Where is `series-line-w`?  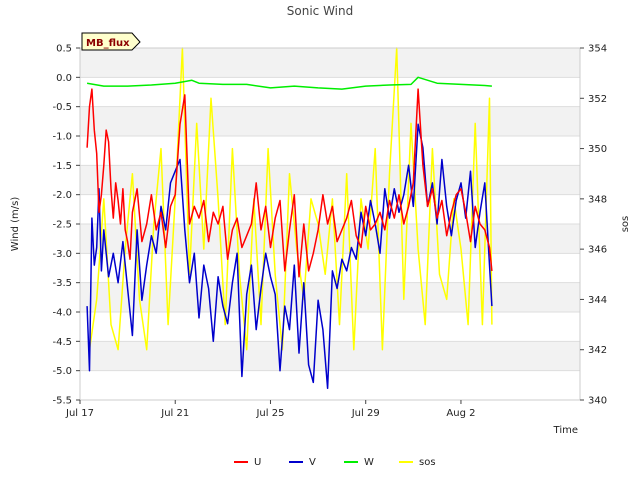
series-line-w is located at coordinates (289, 83).